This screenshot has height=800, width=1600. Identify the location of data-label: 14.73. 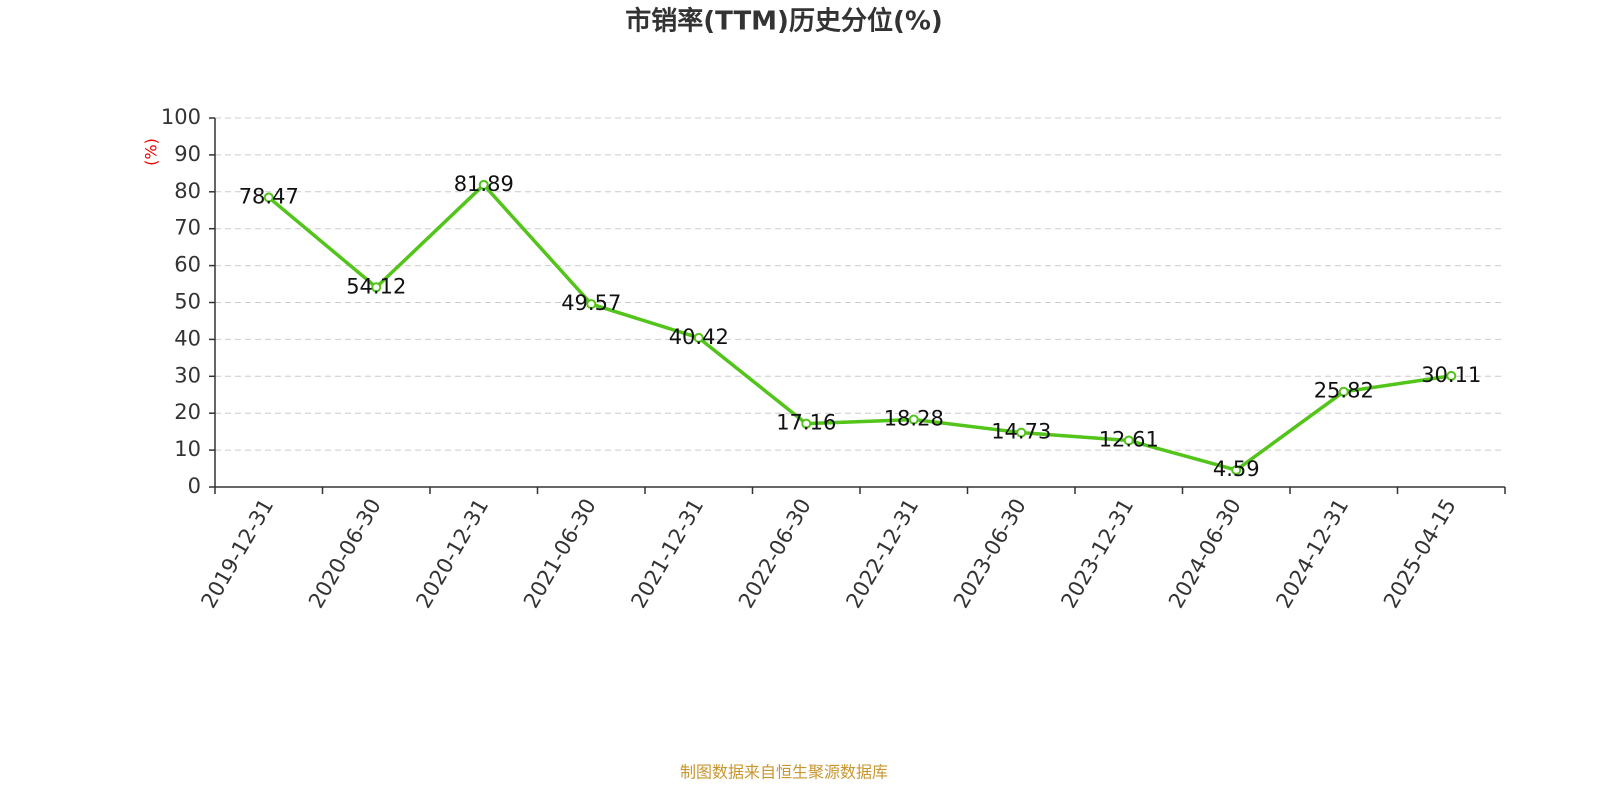
(1021, 432).